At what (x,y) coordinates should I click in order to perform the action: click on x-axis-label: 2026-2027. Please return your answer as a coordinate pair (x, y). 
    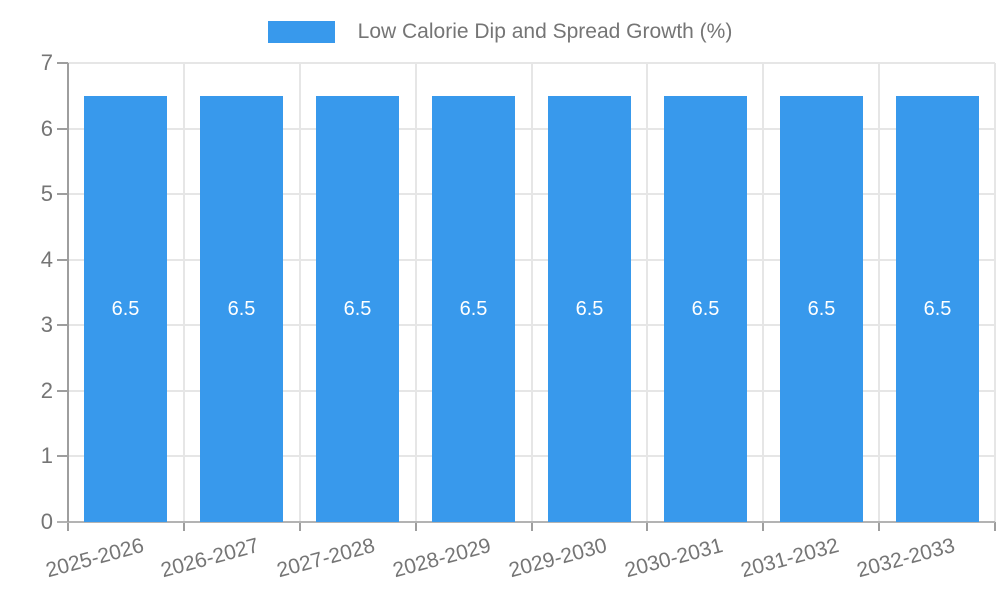
    Looking at the image, I should click on (210, 558).